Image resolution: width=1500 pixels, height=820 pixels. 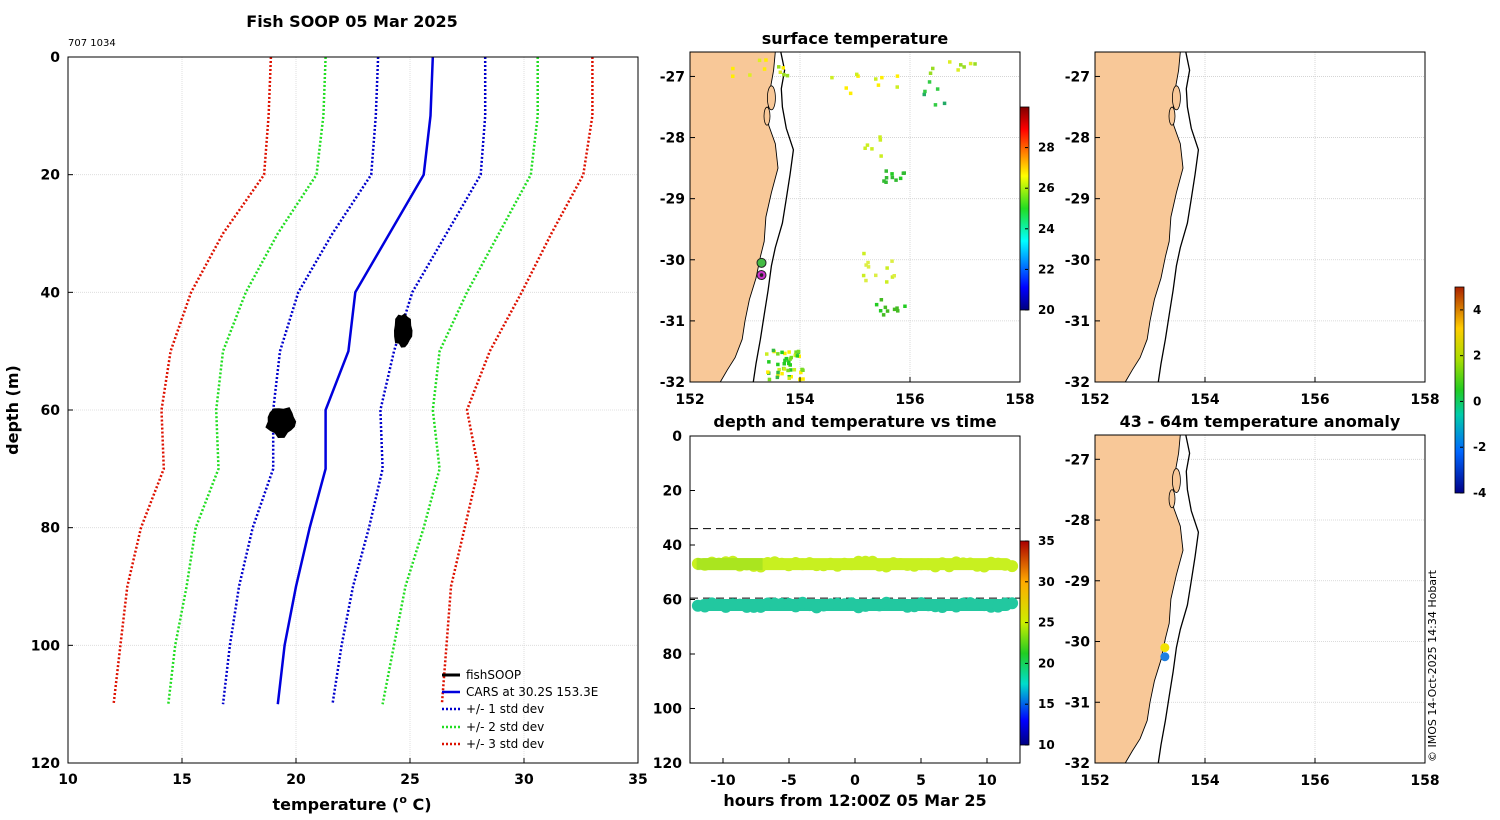 What do you see at coordinates (847, 238) in the screenshot?
I see `surface-map-ticks: 152 154 156 158 -27 -28 -29 -30 -31 -32` at bounding box center [847, 238].